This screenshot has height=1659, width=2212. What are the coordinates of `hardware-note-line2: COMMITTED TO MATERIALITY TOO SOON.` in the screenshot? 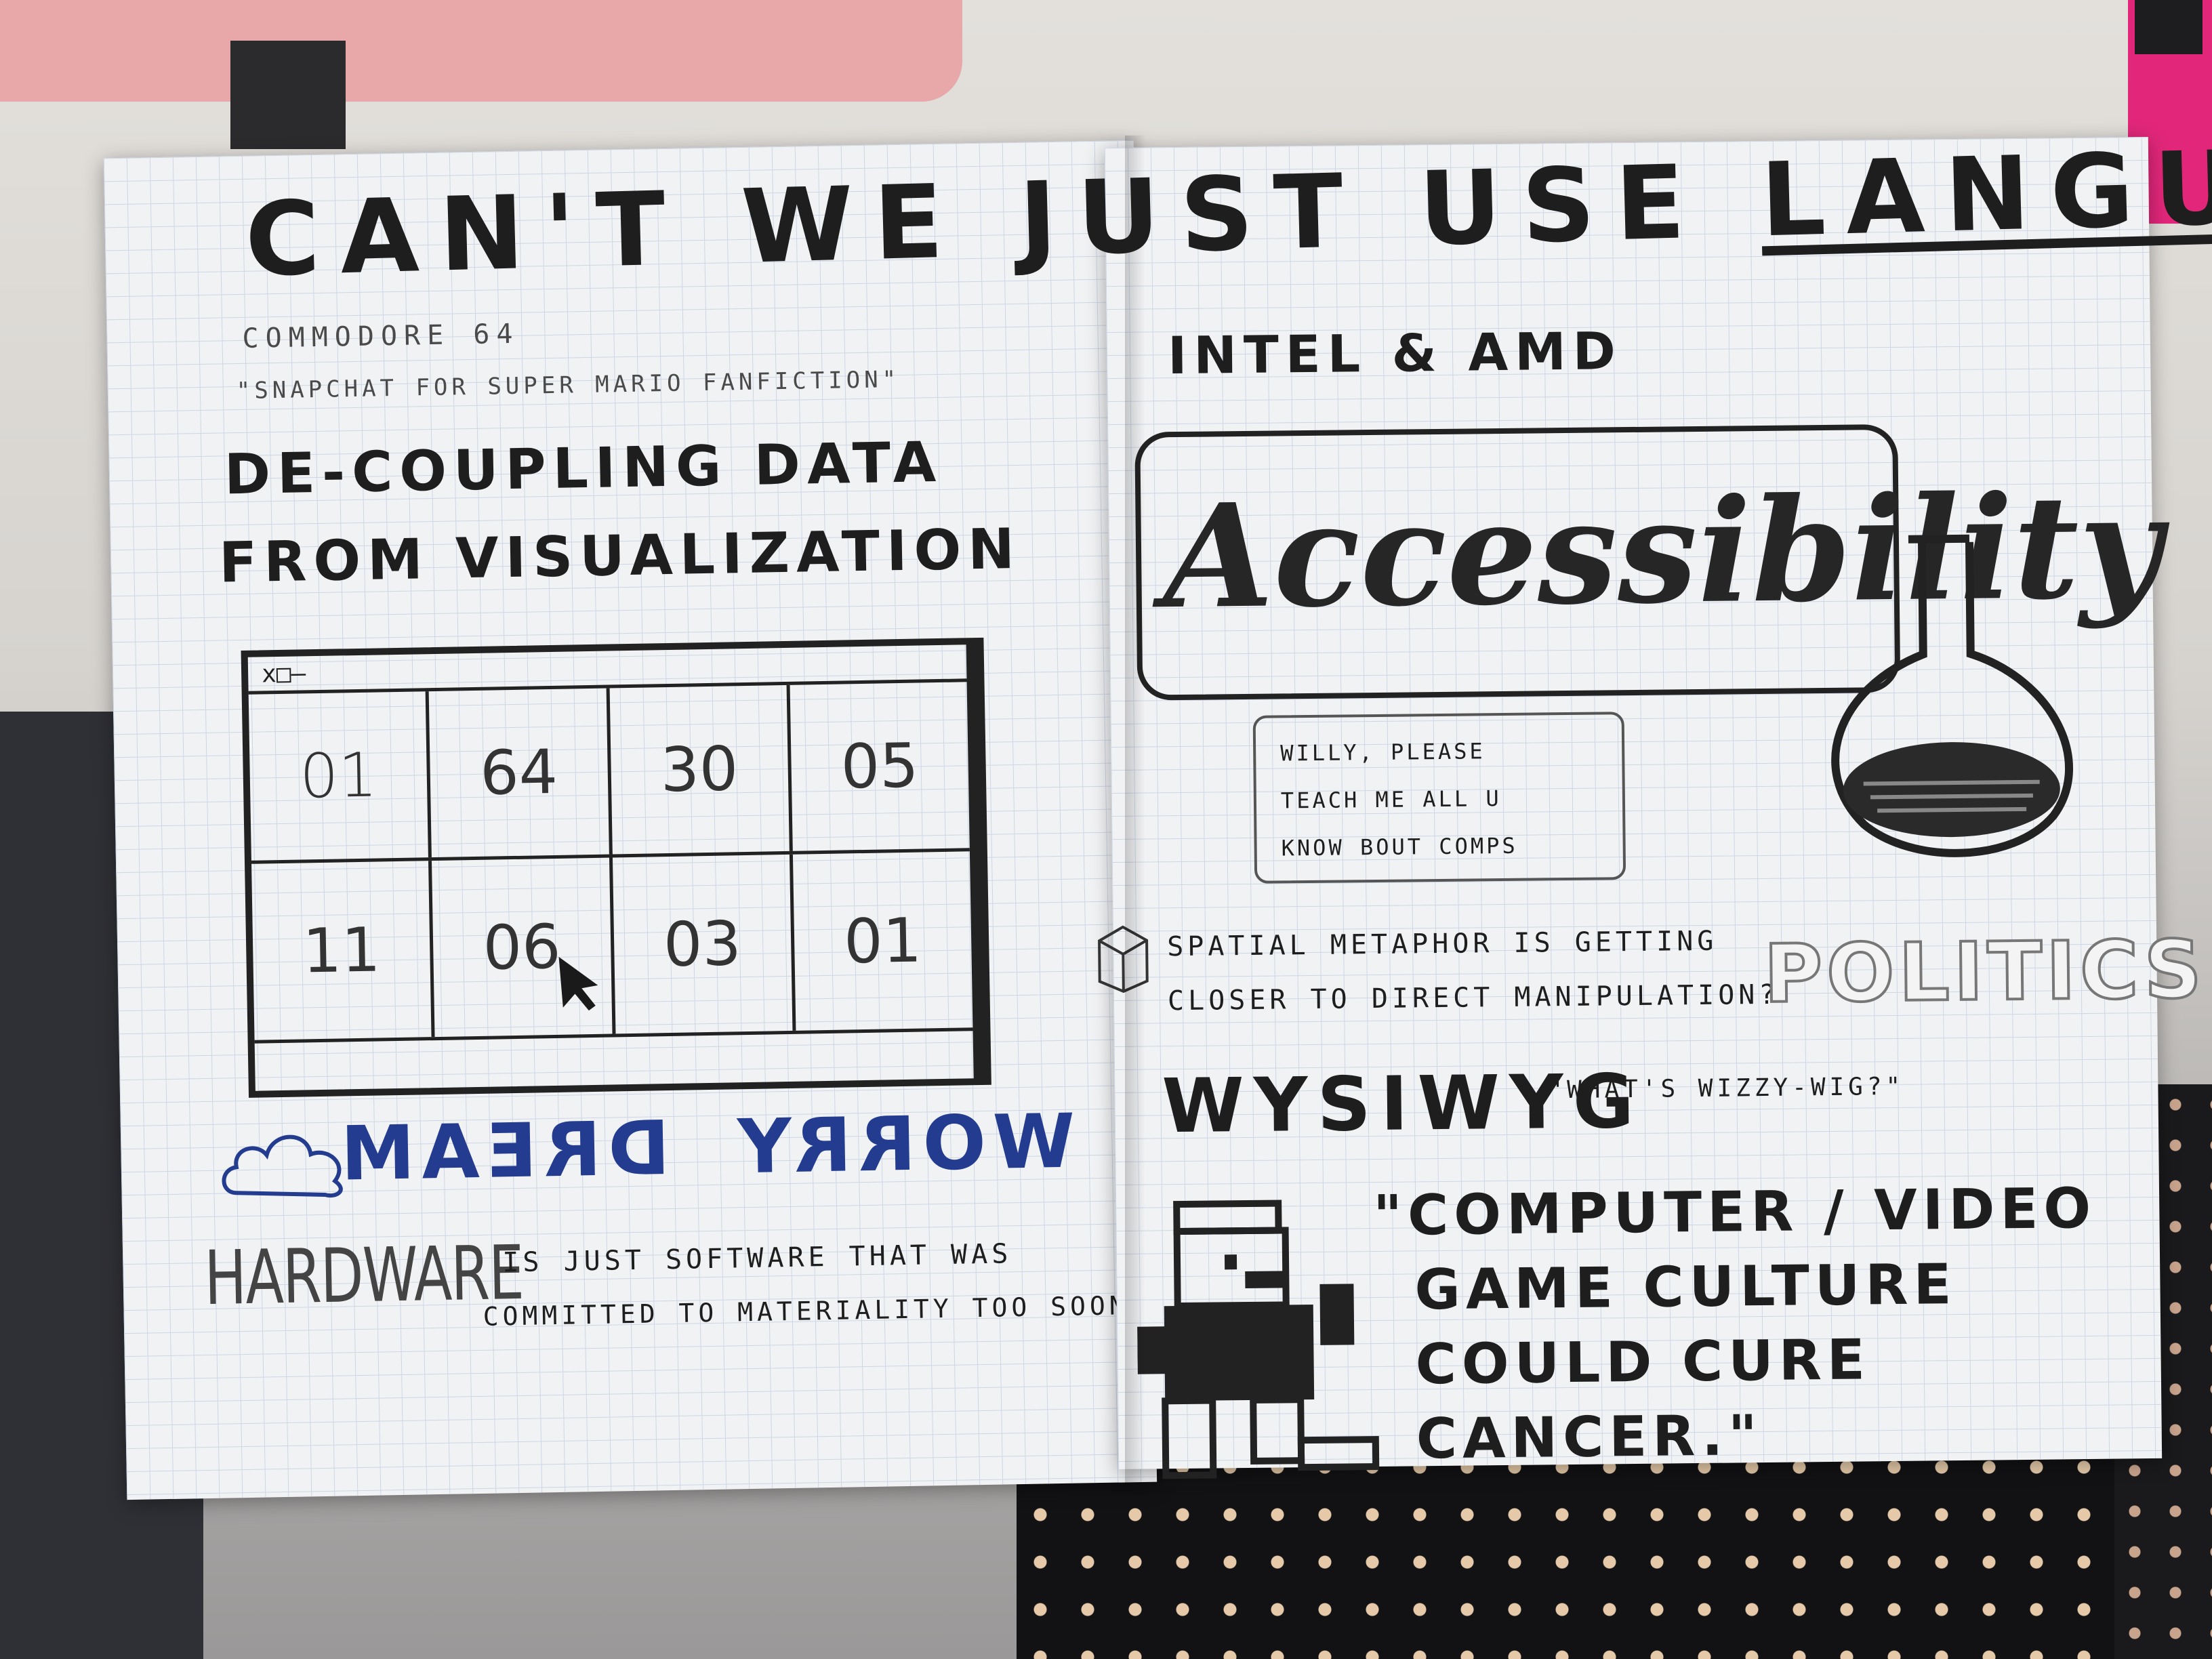 It's located at (816, 1311).